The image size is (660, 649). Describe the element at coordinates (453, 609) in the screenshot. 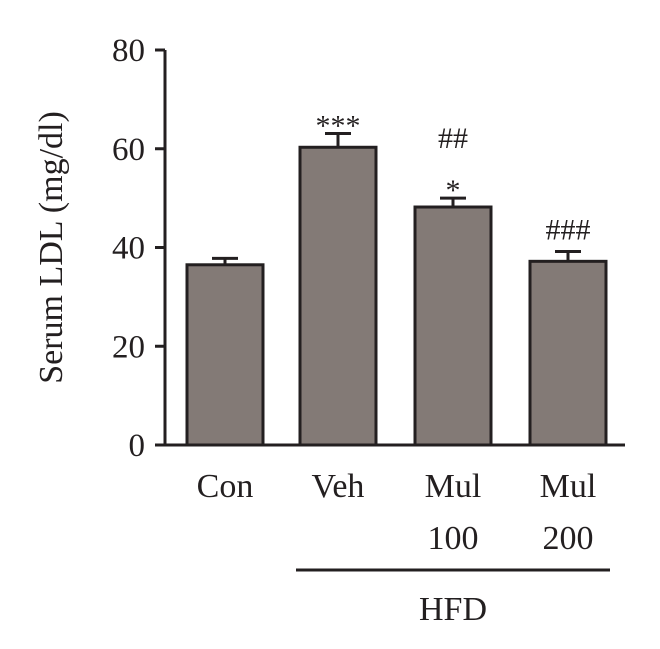

I see `group-label: HFD` at that location.